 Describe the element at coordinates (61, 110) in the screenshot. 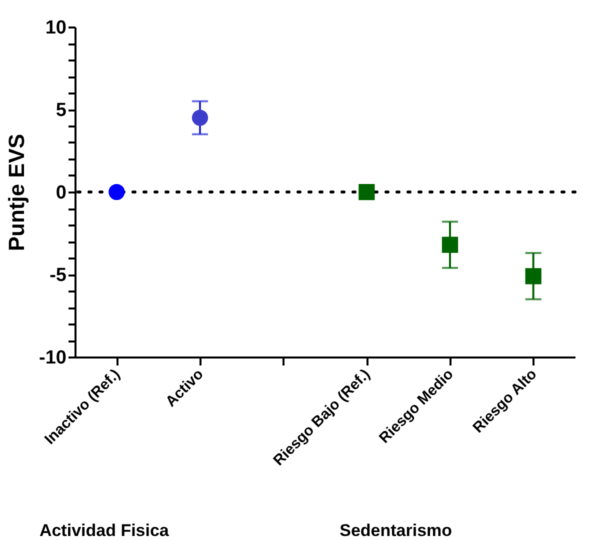

I see `y-tick-label: 5` at that location.